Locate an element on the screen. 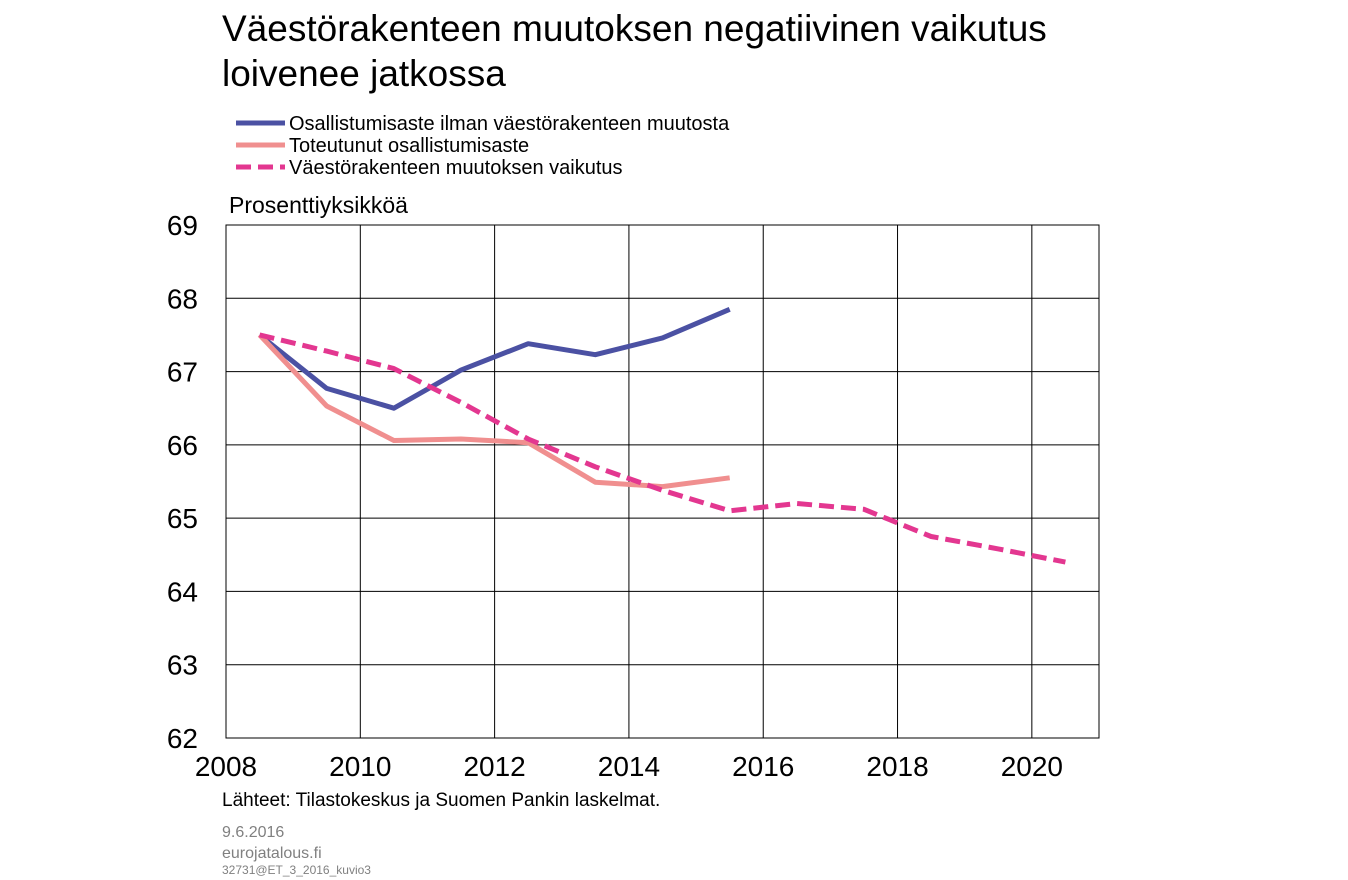  y-tick-label-62: 62 is located at coordinates (182, 738).